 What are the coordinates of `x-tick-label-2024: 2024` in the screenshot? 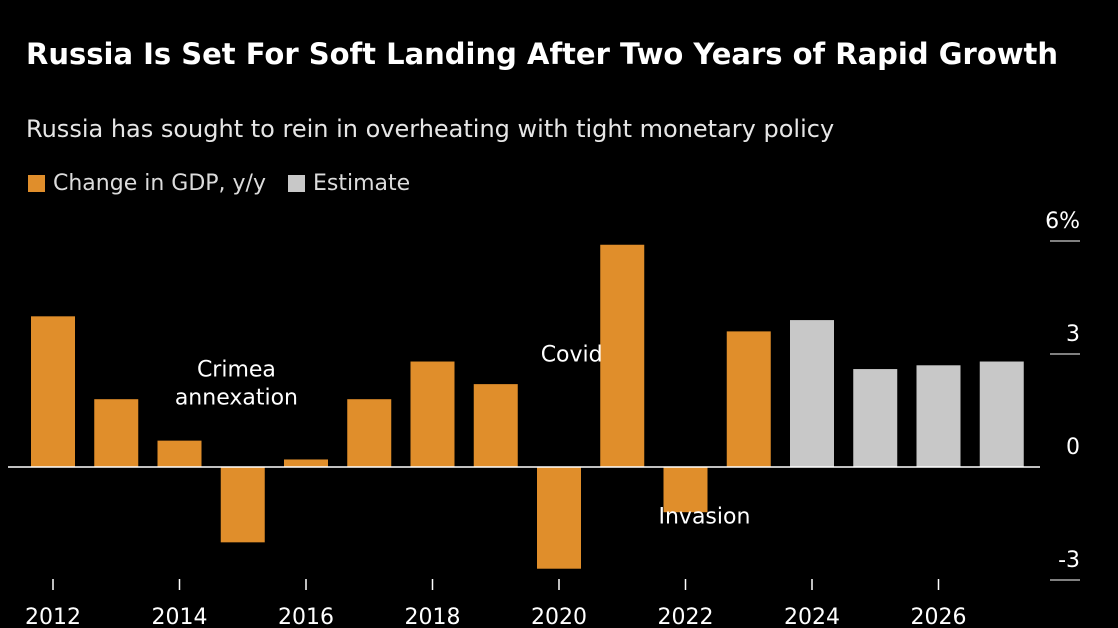 It's located at (812, 616).